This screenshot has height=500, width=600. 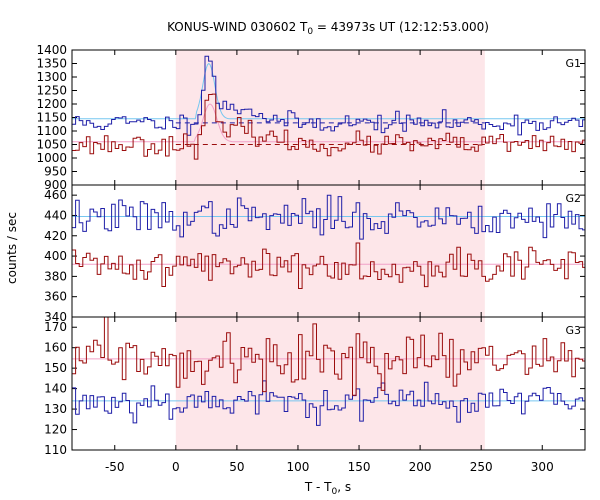 I want to click on y-tick-label: 130, so click(x=55, y=409).